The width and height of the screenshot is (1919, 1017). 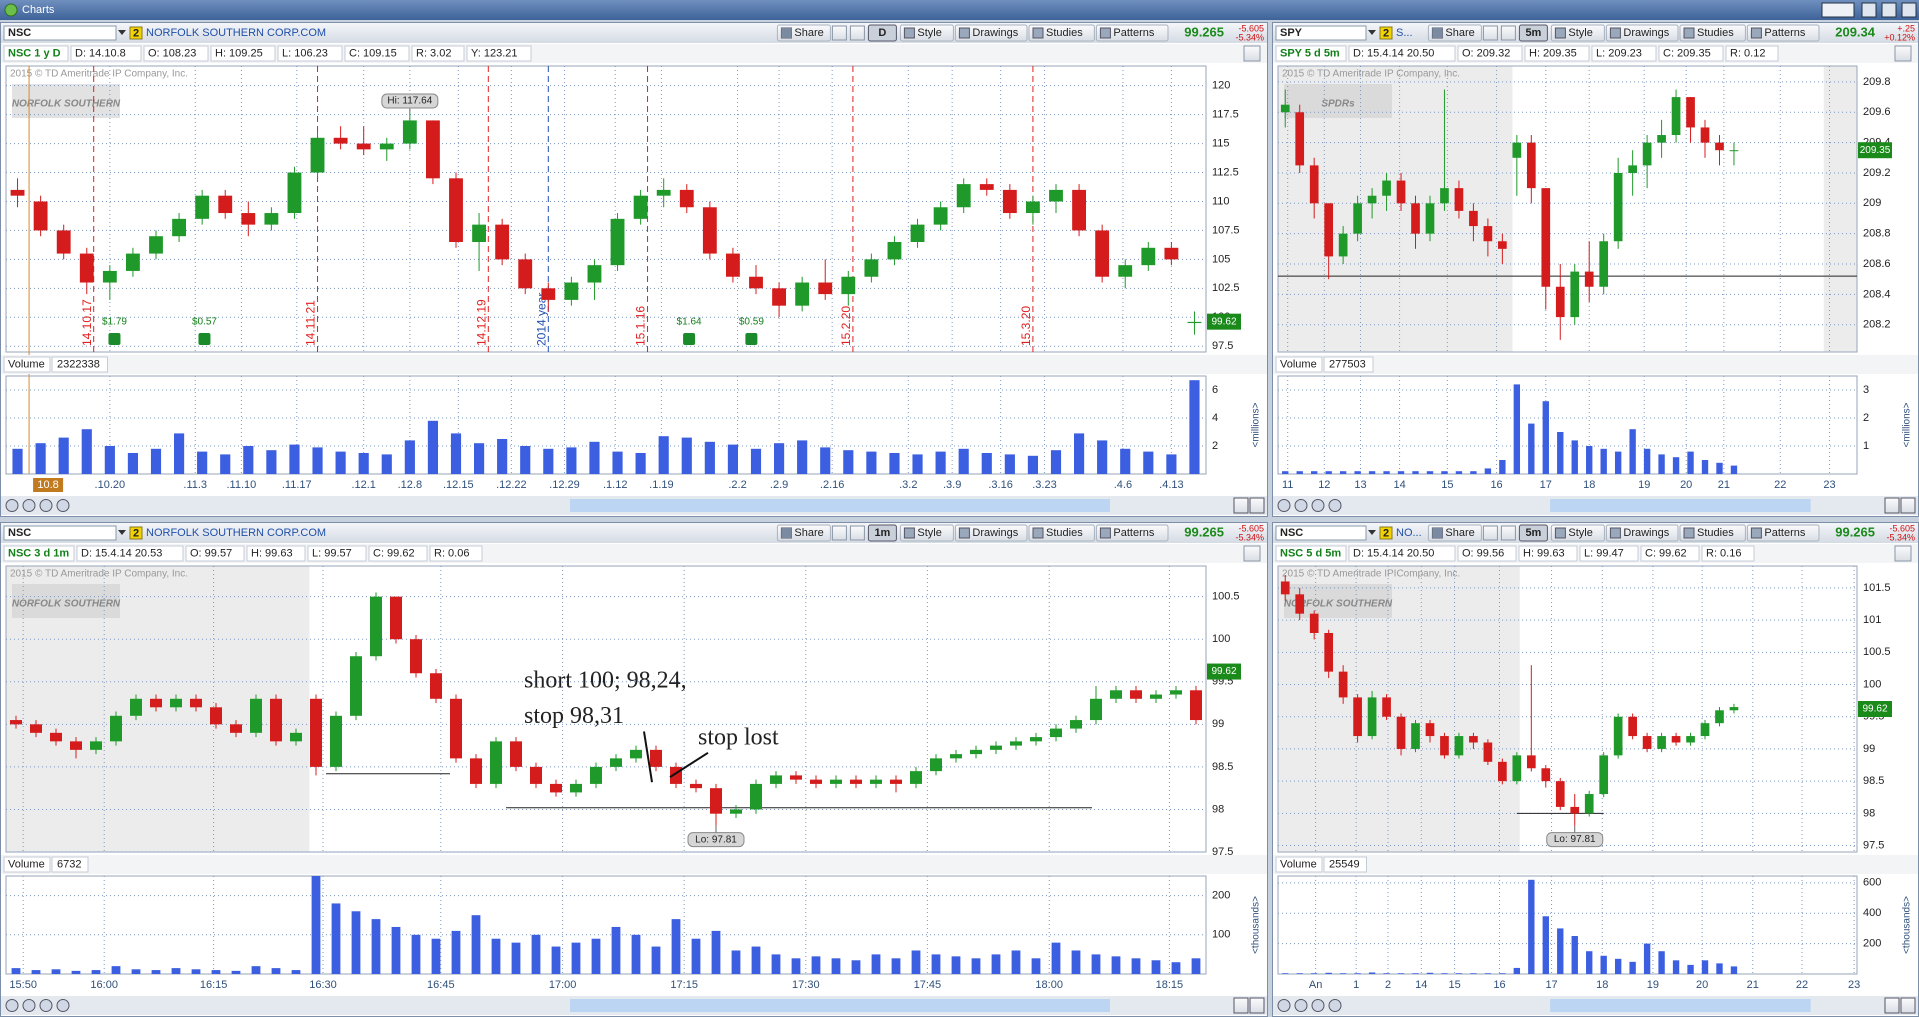 What do you see at coordinates (1909, 10) in the screenshot?
I see `close-button` at bounding box center [1909, 10].